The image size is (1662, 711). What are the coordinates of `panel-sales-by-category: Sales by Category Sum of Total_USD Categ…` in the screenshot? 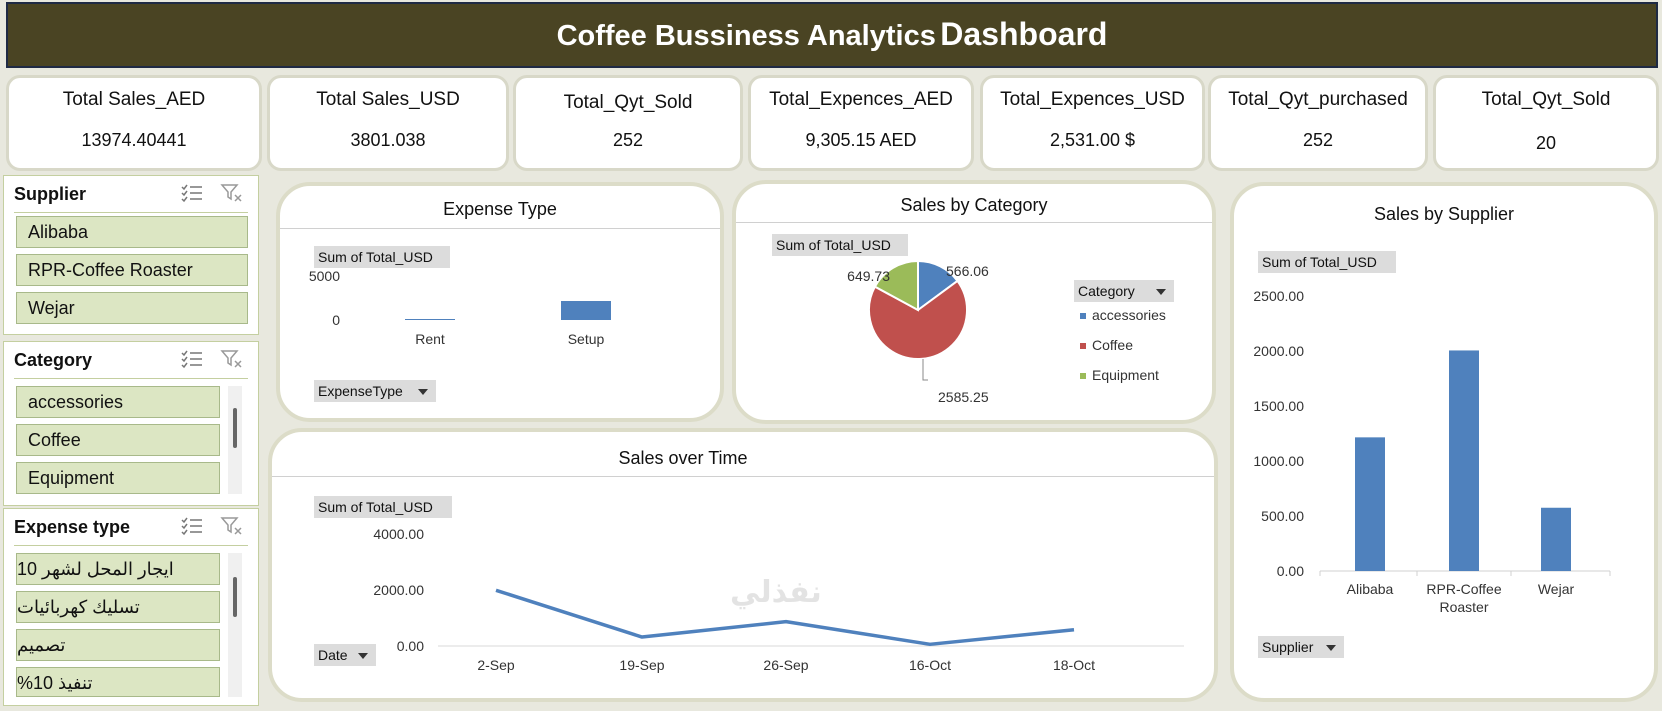 It's located at (974, 302).